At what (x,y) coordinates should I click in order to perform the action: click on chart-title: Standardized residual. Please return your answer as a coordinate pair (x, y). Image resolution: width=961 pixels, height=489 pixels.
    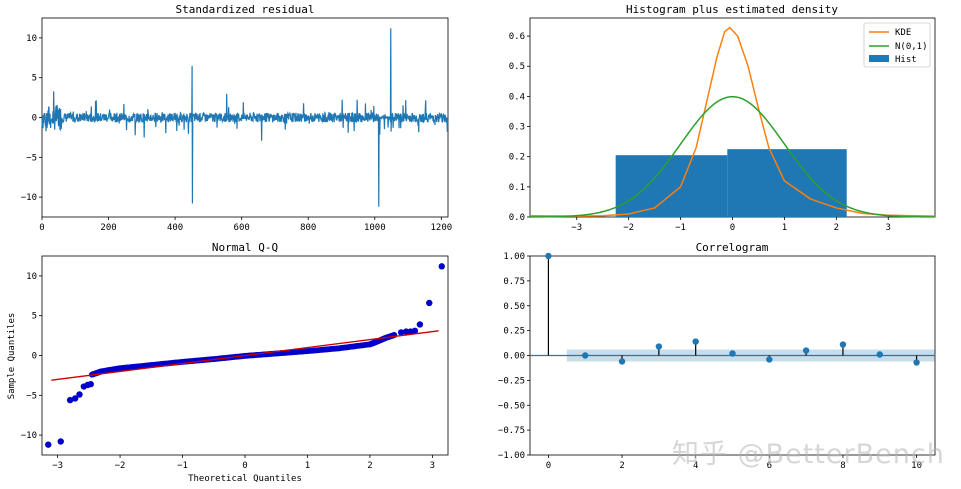
    Looking at the image, I should click on (244, 9).